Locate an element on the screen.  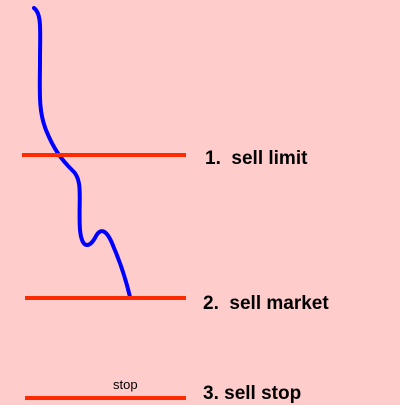
stop-label: stop is located at coordinates (125, 384).